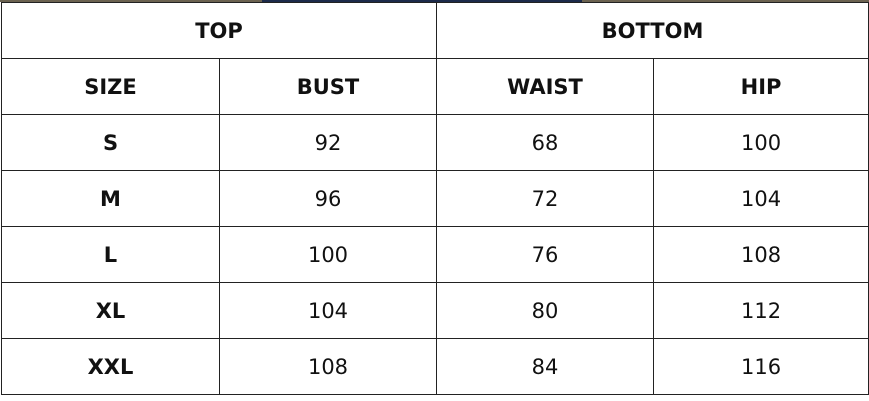  I want to click on cell-hip: 100, so click(761, 142).